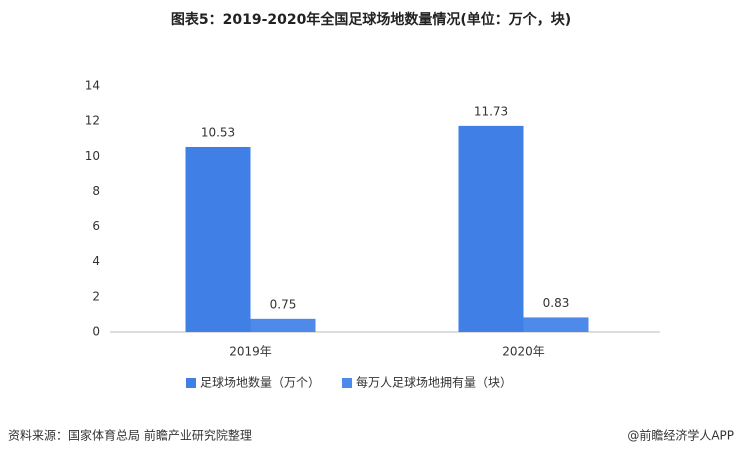 The image size is (742, 456). Describe the element at coordinates (680, 435) in the screenshot. I see `credit: @前瞻经济学人APP` at that location.